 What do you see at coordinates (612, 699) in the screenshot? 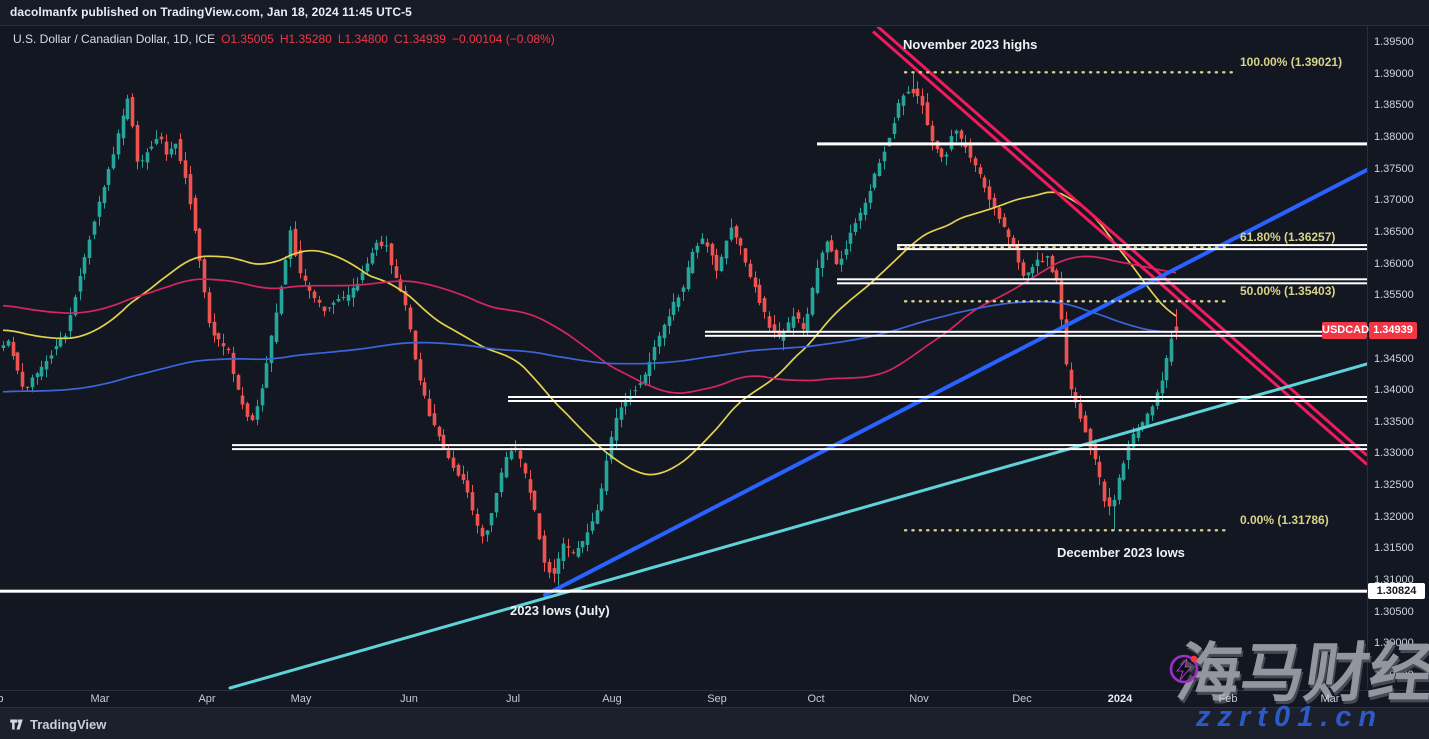
I see `time-tick: Aug` at bounding box center [612, 699].